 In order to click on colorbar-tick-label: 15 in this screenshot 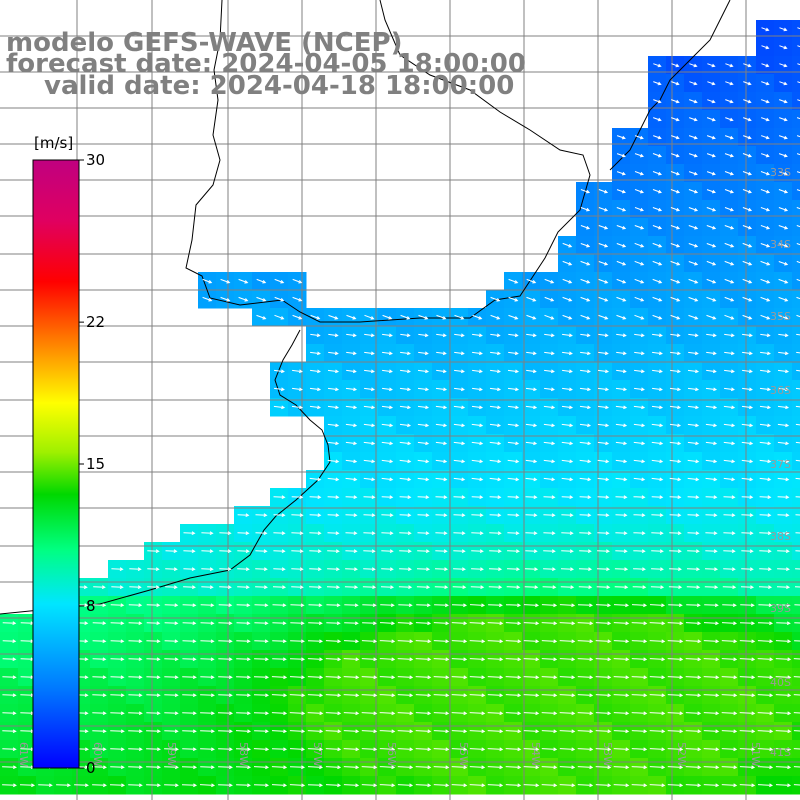, I will do `click(95, 464)`.